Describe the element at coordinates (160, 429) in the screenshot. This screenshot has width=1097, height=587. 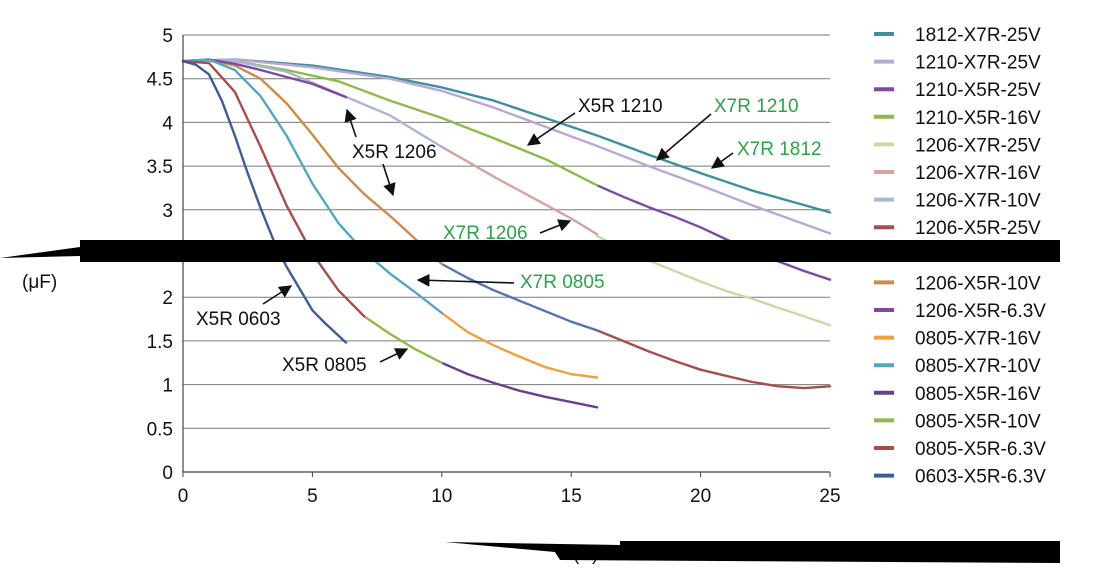
I see `y-tick-label: 0.5` at that location.